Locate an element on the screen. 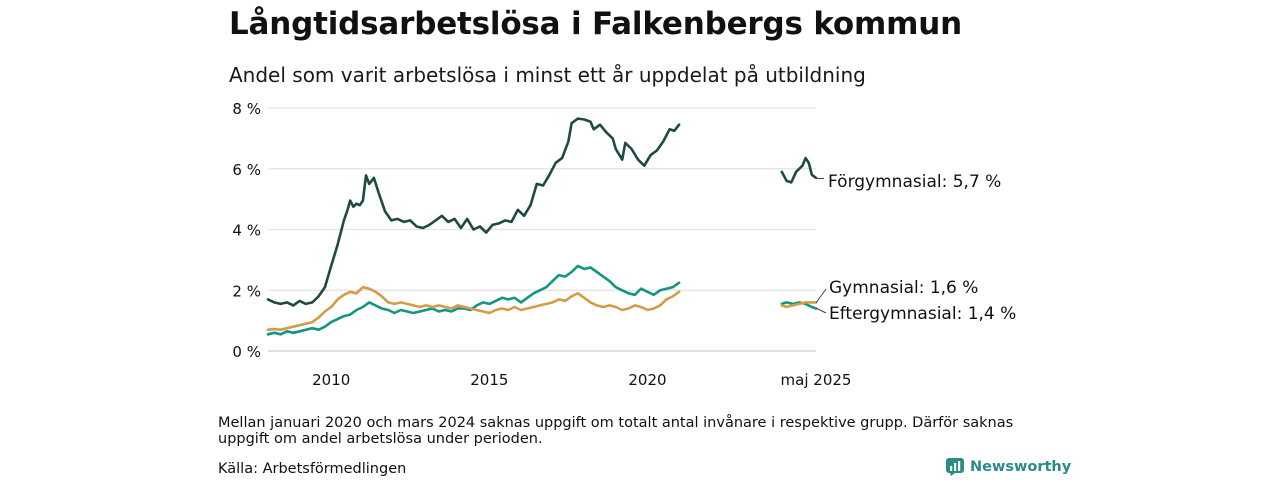 The width and height of the screenshot is (1280, 480). brand-logo: Newsworthy is located at coordinates (1008, 467).